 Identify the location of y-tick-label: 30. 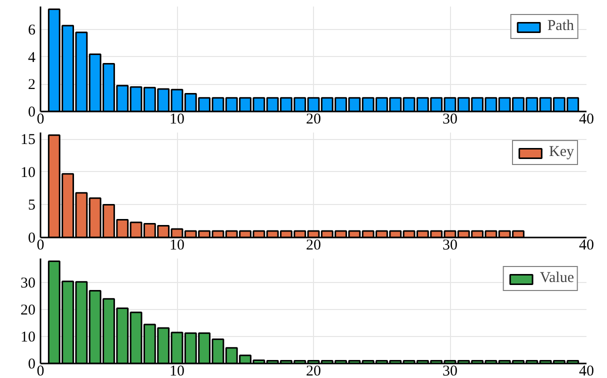
(28, 284).